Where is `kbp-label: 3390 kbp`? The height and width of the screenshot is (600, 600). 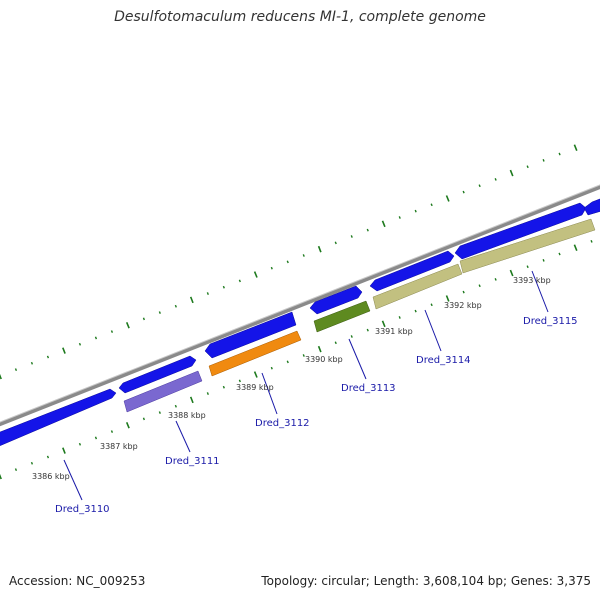 kbp-label: 3390 kbp is located at coordinates (324, 359).